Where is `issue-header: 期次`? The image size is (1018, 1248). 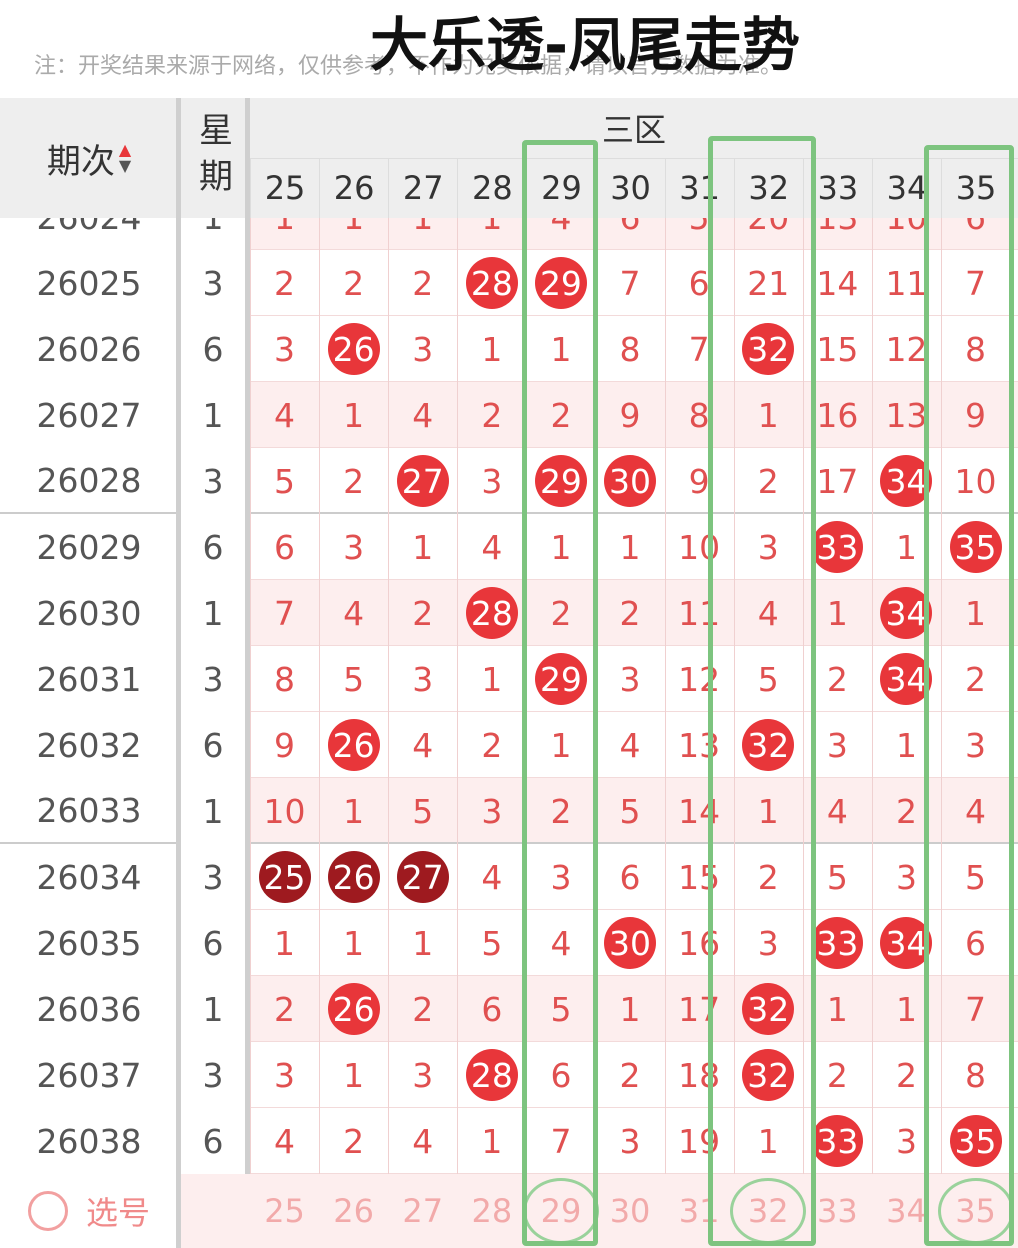
issue-header: 期次 is located at coordinates (80, 161).